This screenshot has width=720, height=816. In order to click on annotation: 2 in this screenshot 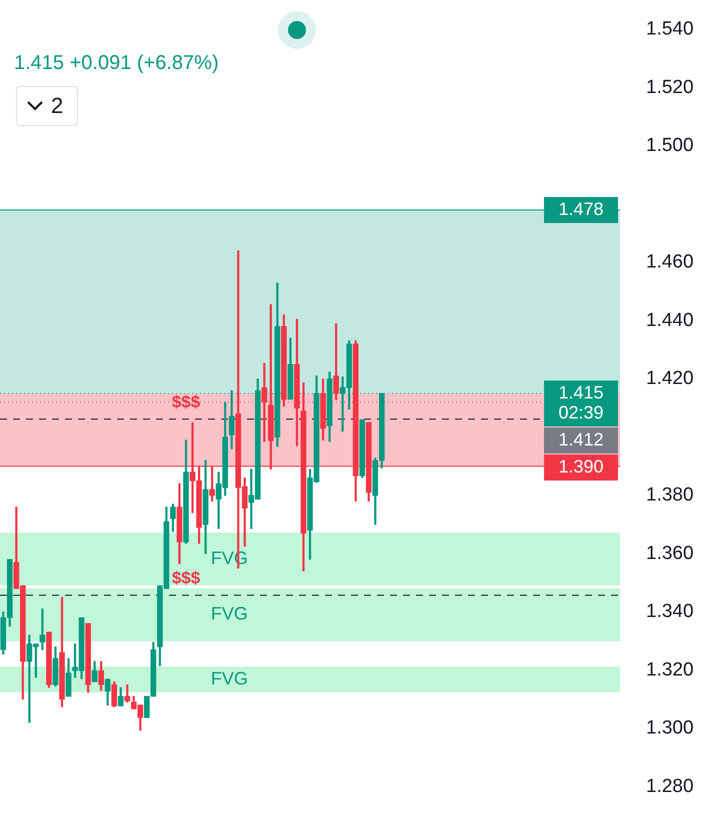, I will do `click(57, 106)`.